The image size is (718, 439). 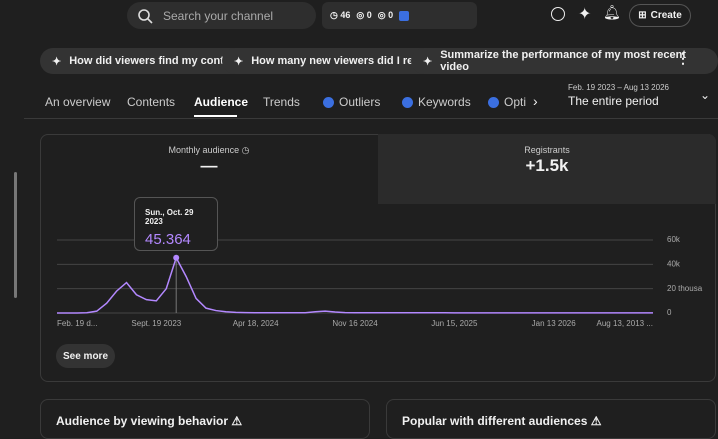 I want to click on tab-label: Outliers, so click(x=360, y=102).